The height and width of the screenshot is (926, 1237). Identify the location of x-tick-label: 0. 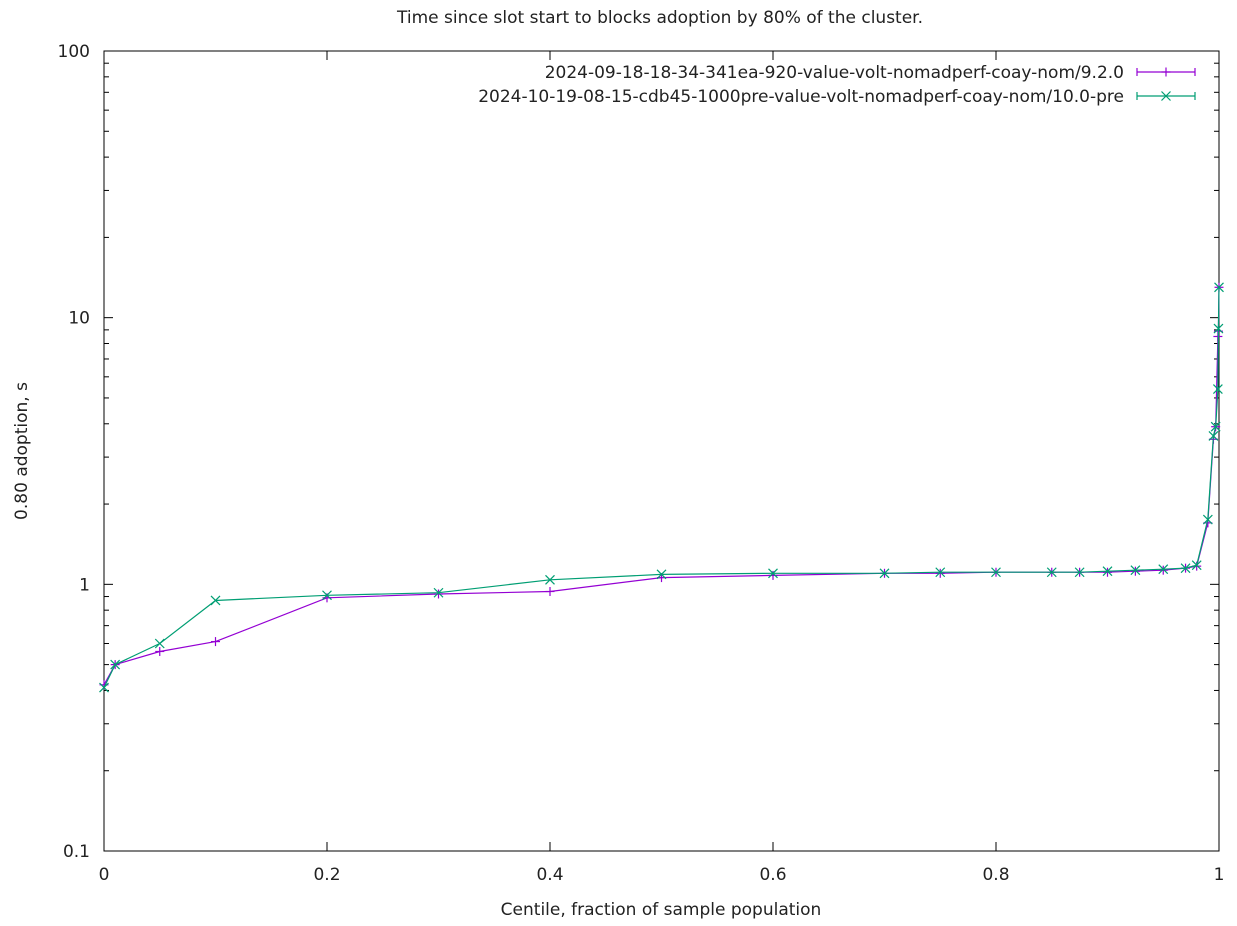
(104, 875).